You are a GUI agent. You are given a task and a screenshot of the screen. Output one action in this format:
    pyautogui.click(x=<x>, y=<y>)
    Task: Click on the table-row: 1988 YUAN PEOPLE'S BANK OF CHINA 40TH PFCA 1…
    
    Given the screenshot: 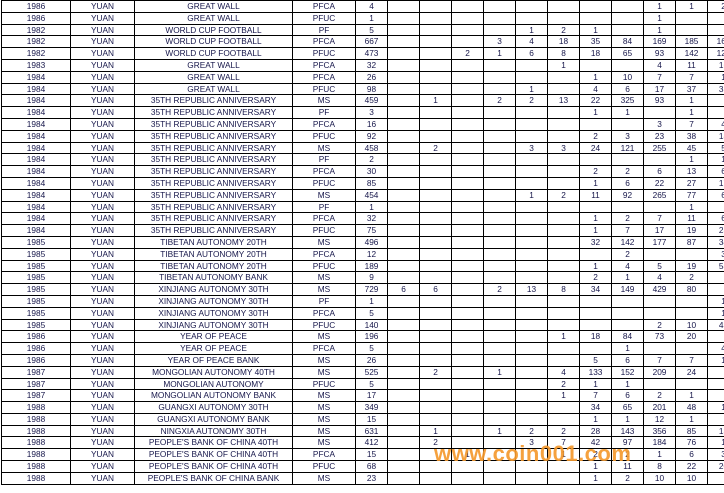 What is the action you would take?
    pyautogui.click(x=362, y=455)
    